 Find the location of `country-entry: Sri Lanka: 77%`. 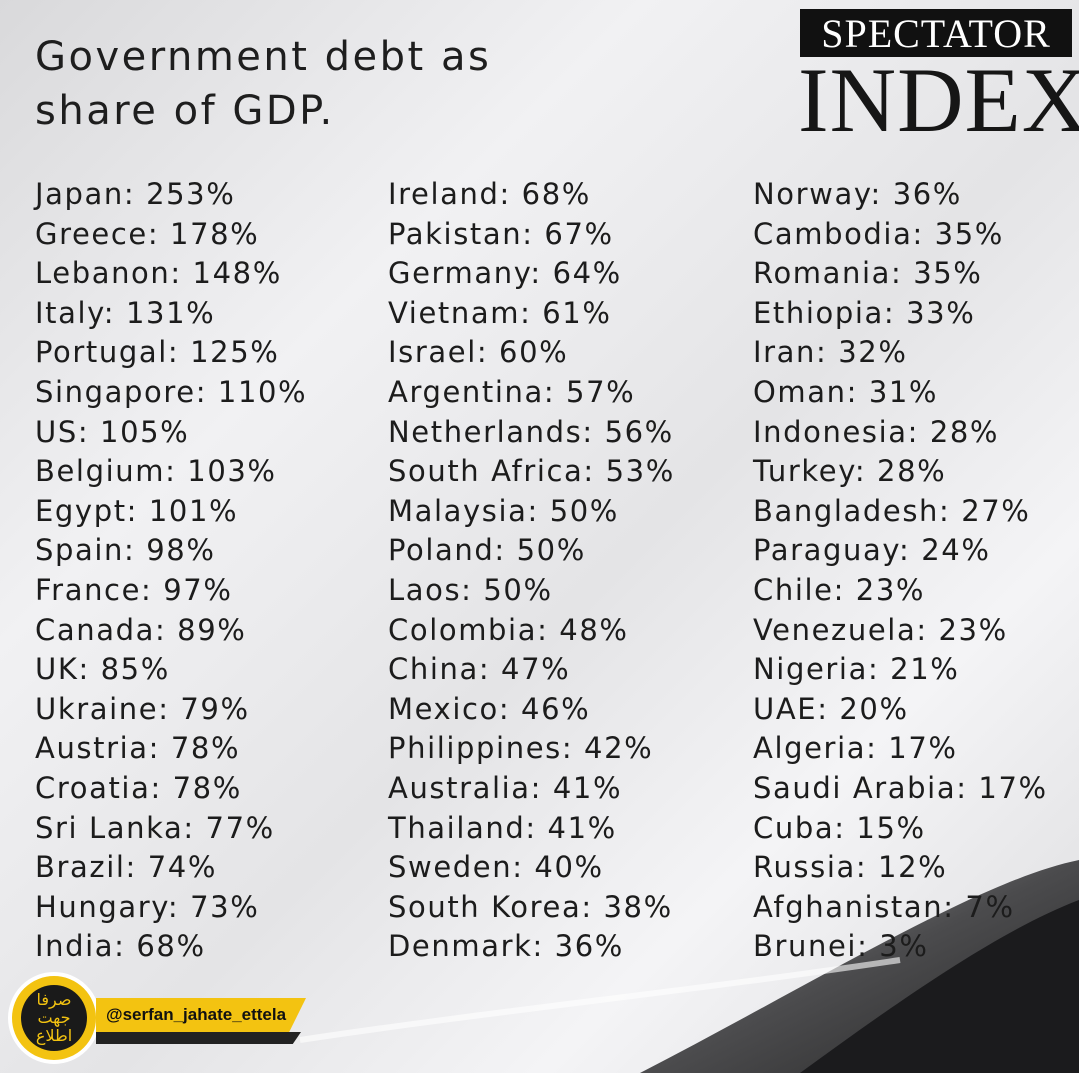

country-entry: Sri Lanka: 77% is located at coordinates (155, 827).